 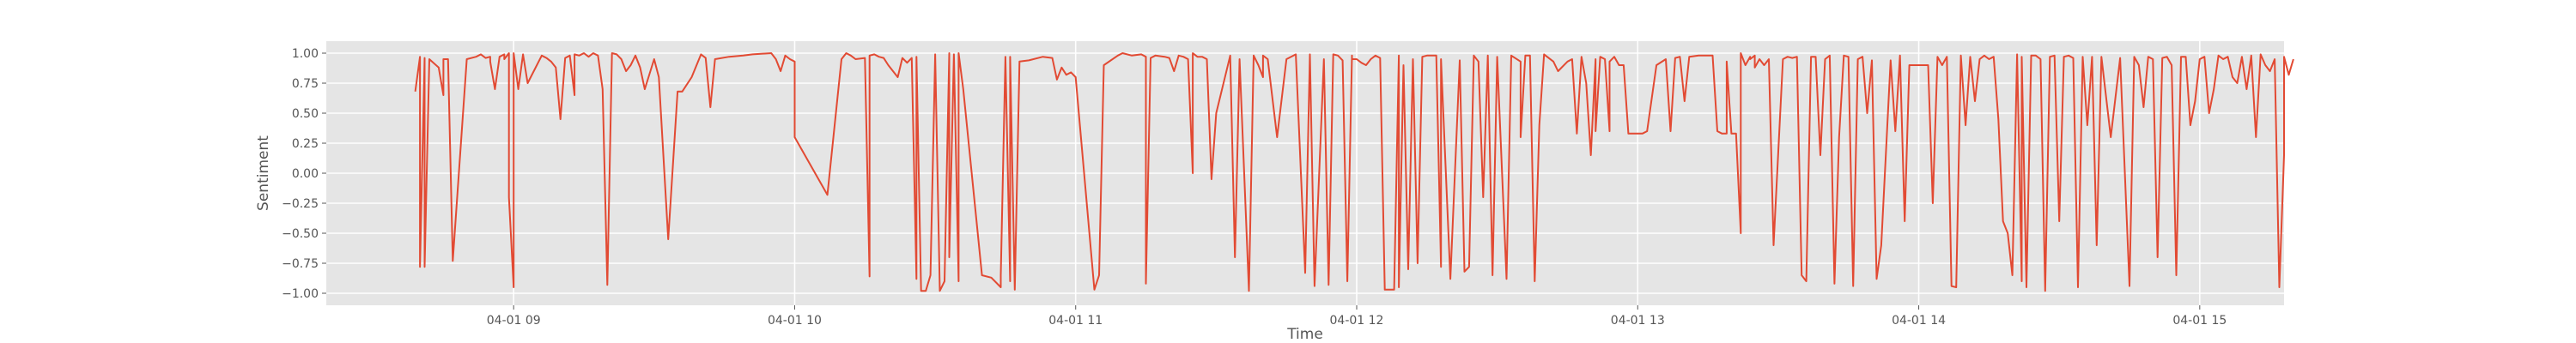 I want to click on y-tick-label: 0.50, so click(x=305, y=114).